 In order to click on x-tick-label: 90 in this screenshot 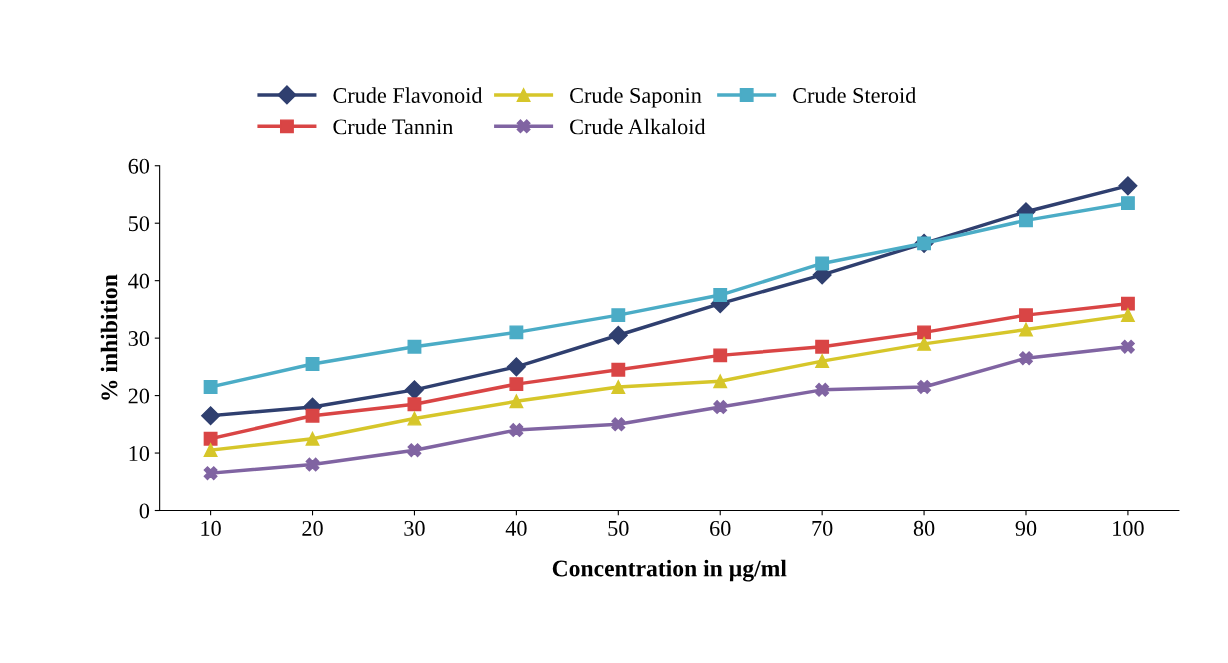, I will do `click(1026, 528)`.